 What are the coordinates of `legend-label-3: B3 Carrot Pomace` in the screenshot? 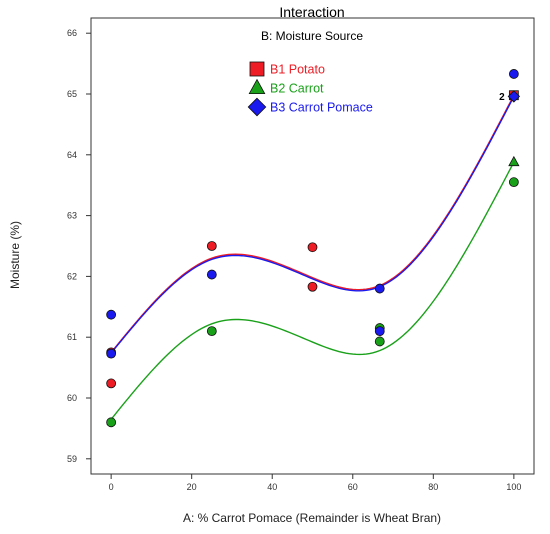 It's located at (321, 108).